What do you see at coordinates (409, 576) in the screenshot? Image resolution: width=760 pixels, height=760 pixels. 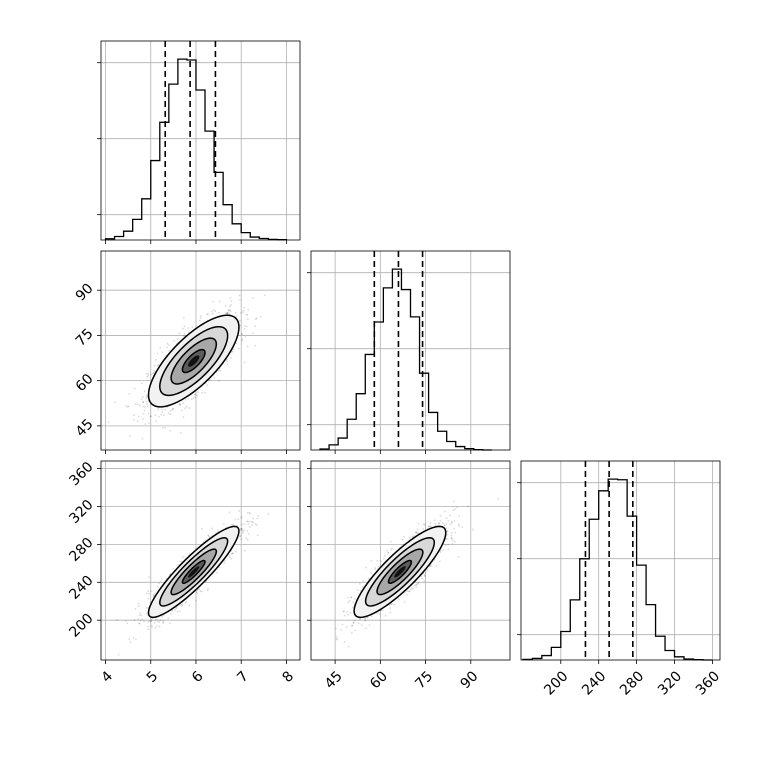 I see `scatter-panel-param-1-vs-param-2: 45 60 75 90` at bounding box center [409, 576].